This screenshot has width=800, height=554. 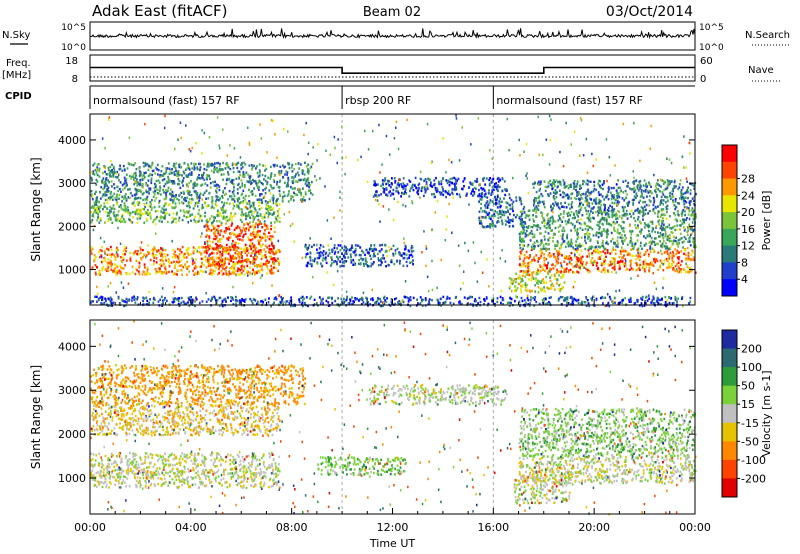 What do you see at coordinates (748, 229) in the screenshot?
I see `power-cbar-label-3: 16` at bounding box center [748, 229].